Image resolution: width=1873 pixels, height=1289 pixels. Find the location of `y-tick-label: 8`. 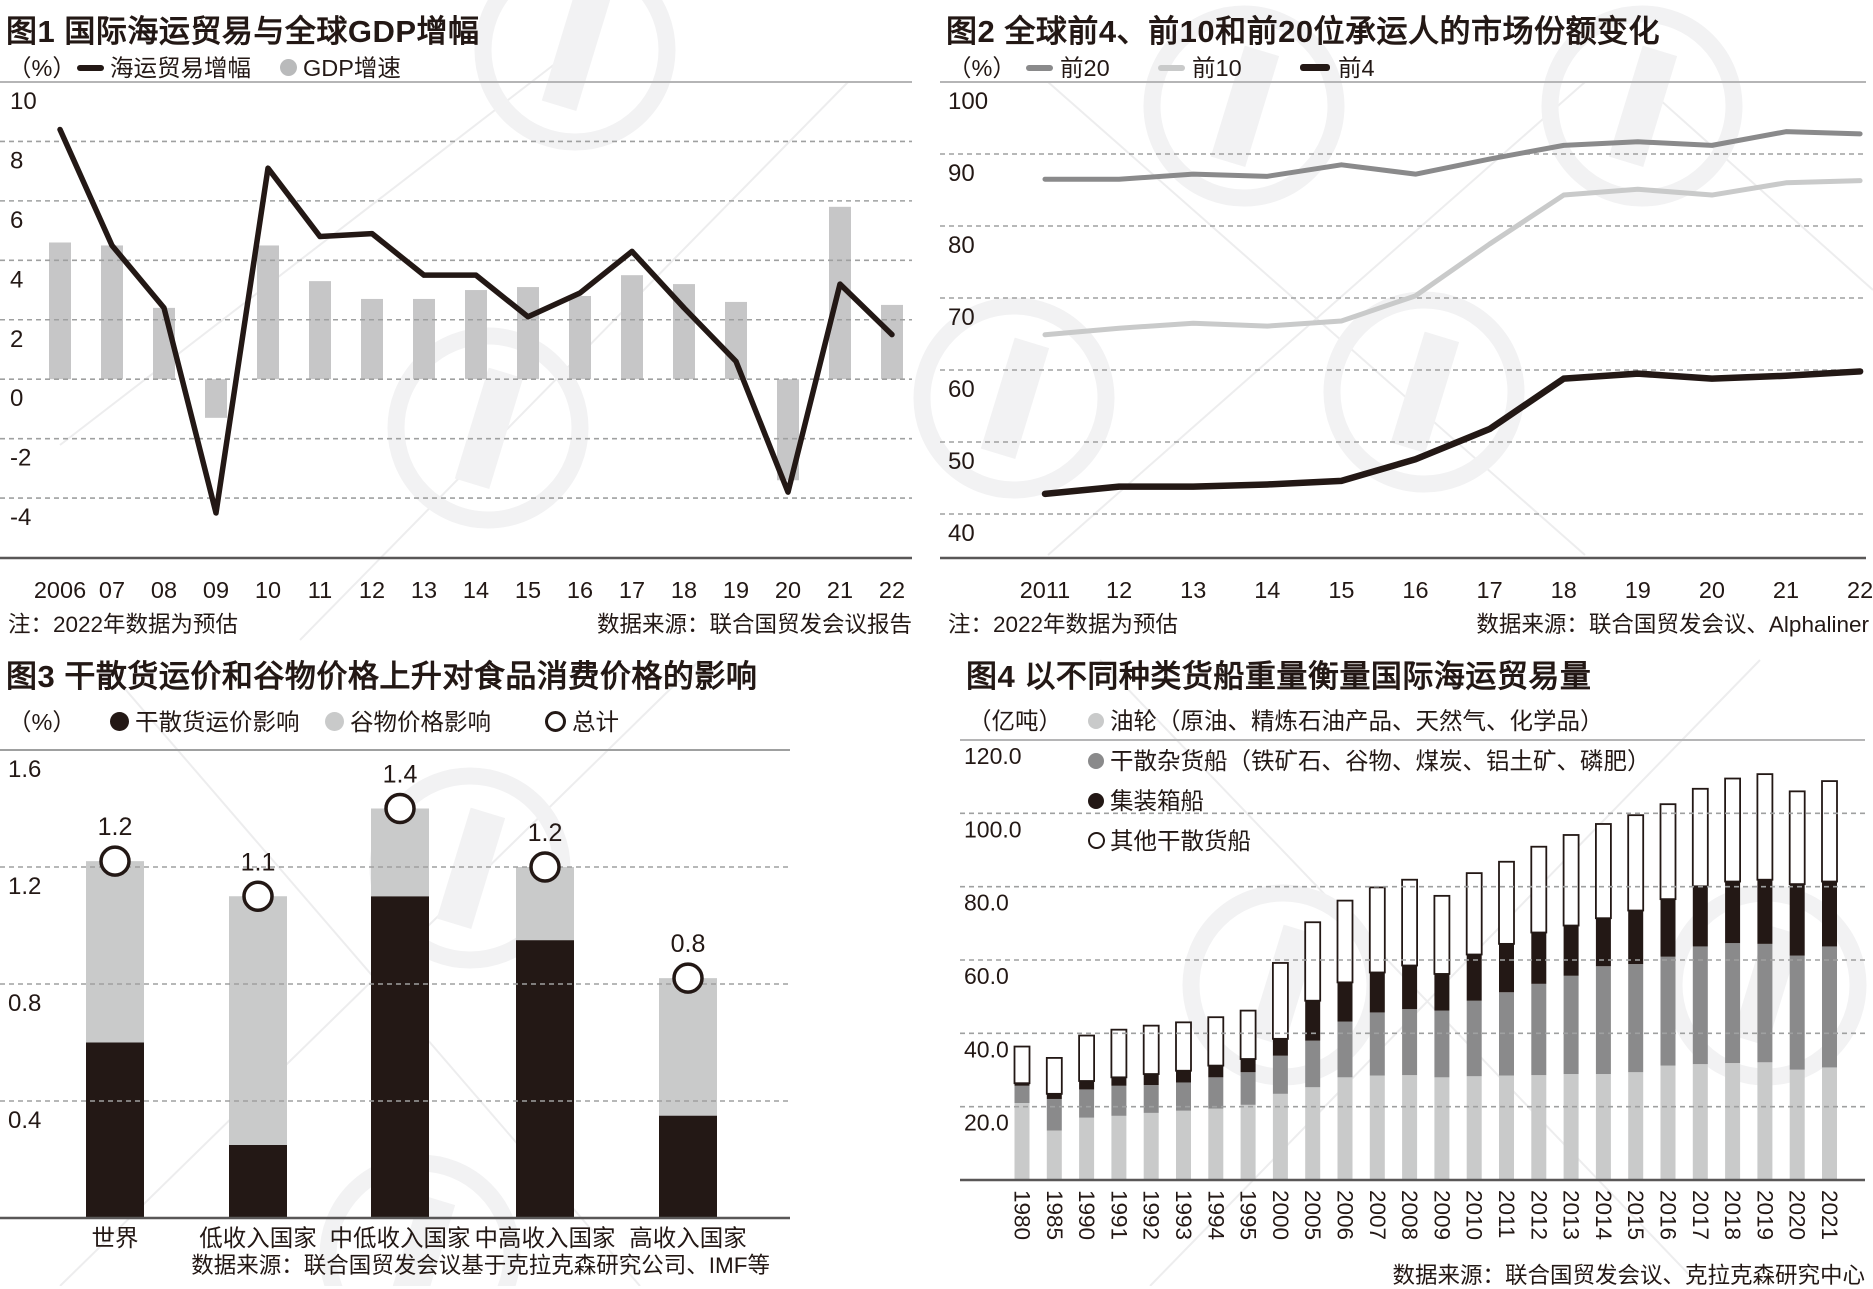

y-tick-label: 8 is located at coordinates (16, 160).